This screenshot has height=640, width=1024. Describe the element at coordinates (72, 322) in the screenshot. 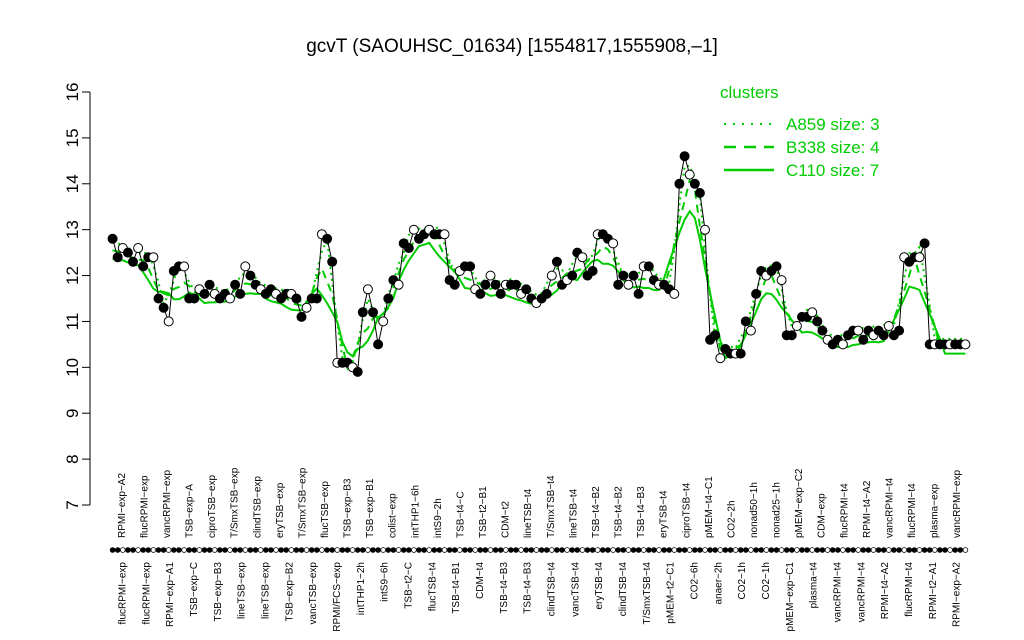

I see `y-tick-label: 11` at that location.